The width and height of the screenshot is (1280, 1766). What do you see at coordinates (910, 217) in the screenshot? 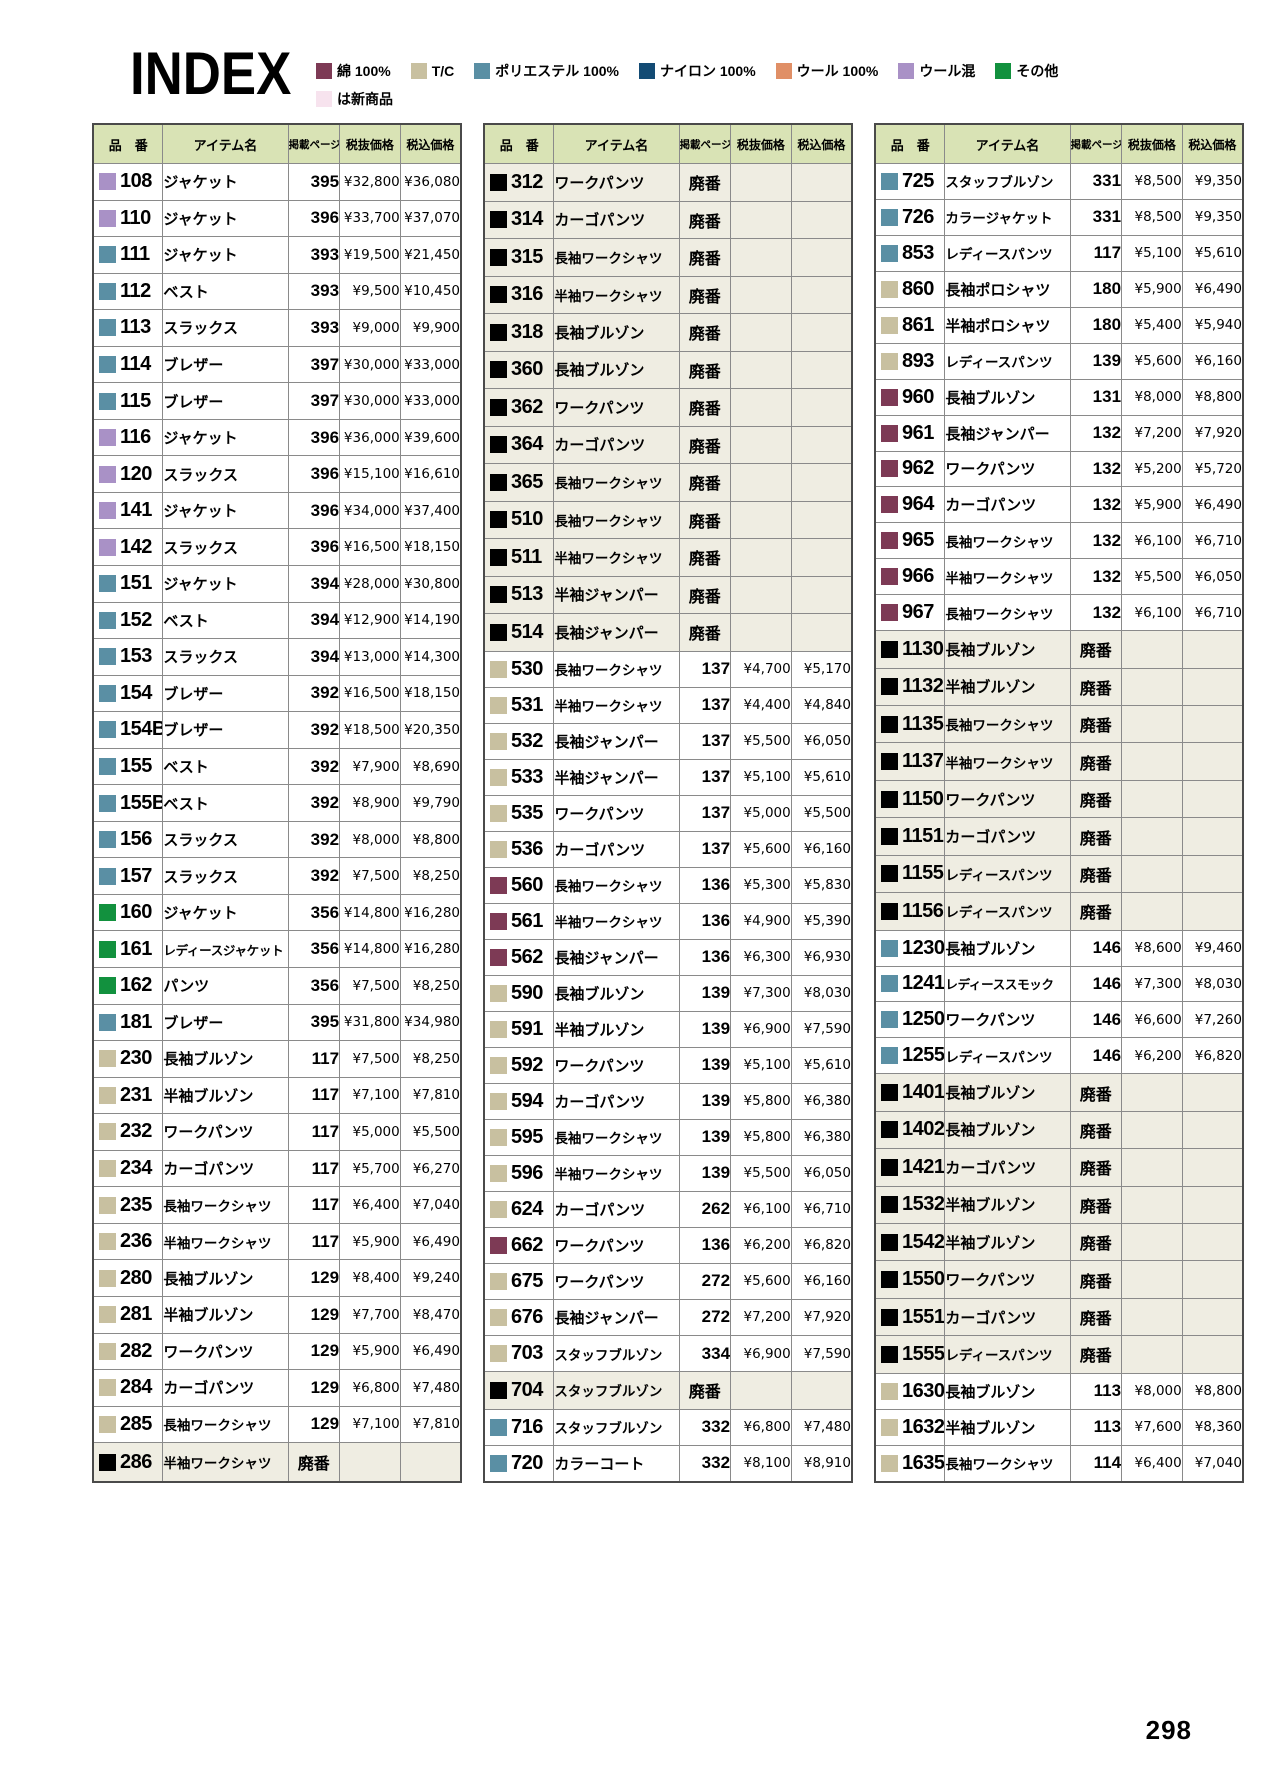
I see `product-number-cell: 726` at bounding box center [910, 217].